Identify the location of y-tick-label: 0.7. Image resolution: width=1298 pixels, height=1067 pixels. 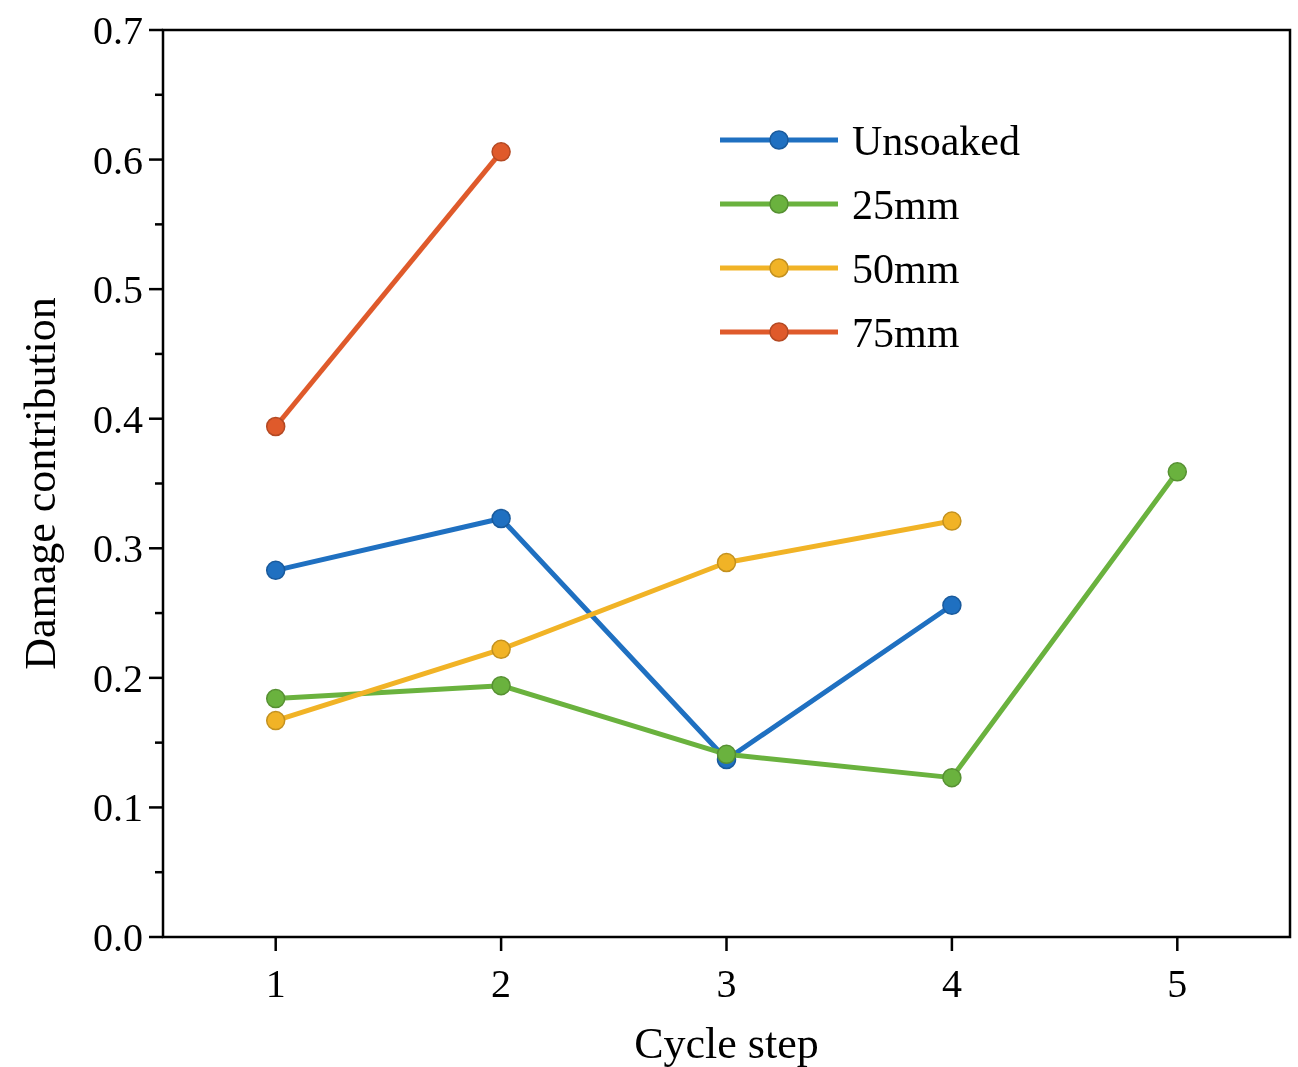
(118, 30).